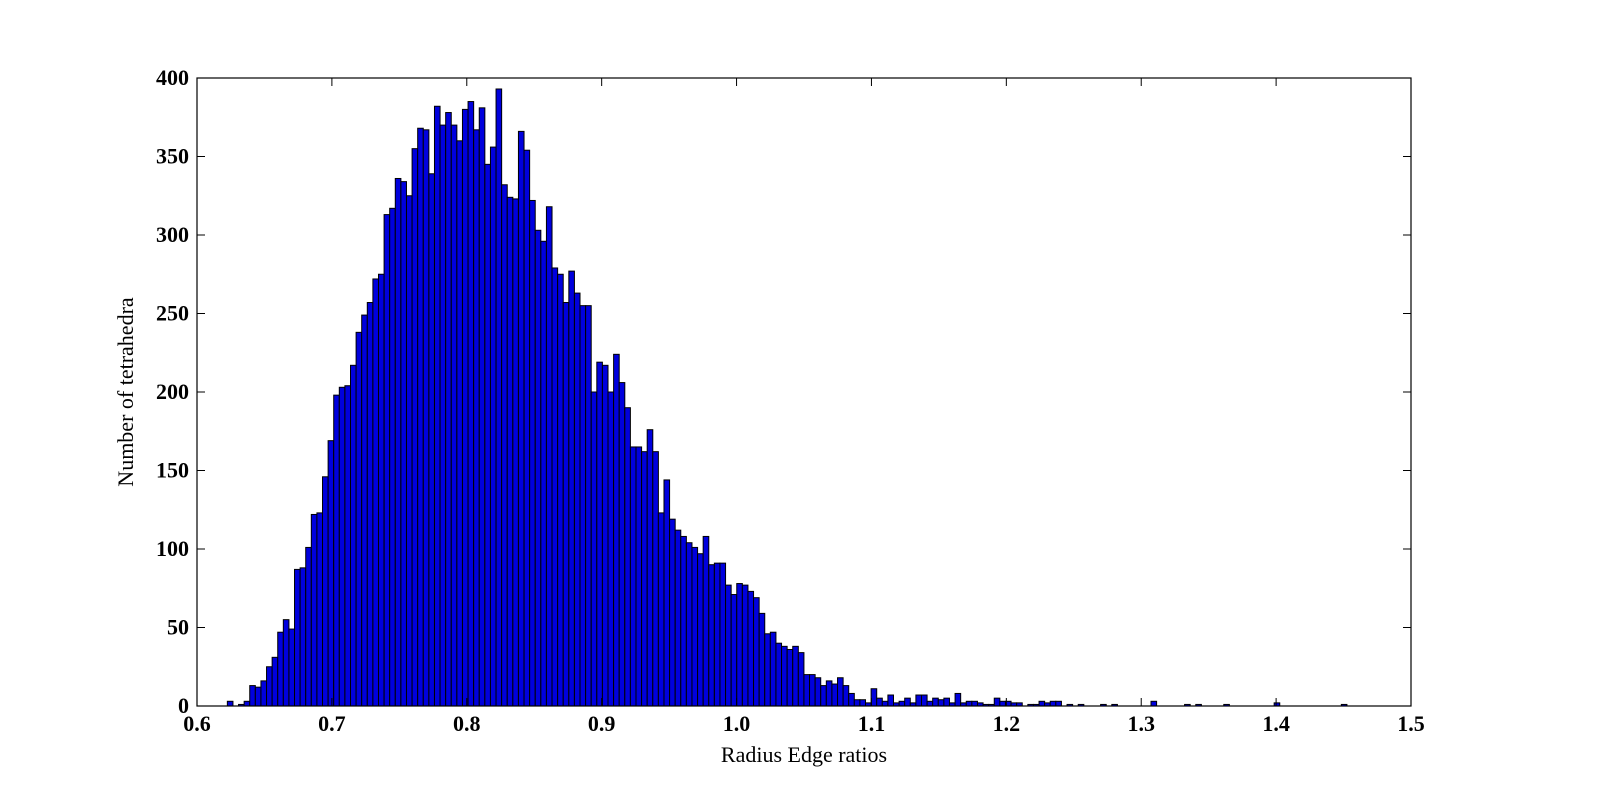 This screenshot has height=800, width=1600. I want to click on x-axis-label: Radius Edge ratios, so click(804, 754).